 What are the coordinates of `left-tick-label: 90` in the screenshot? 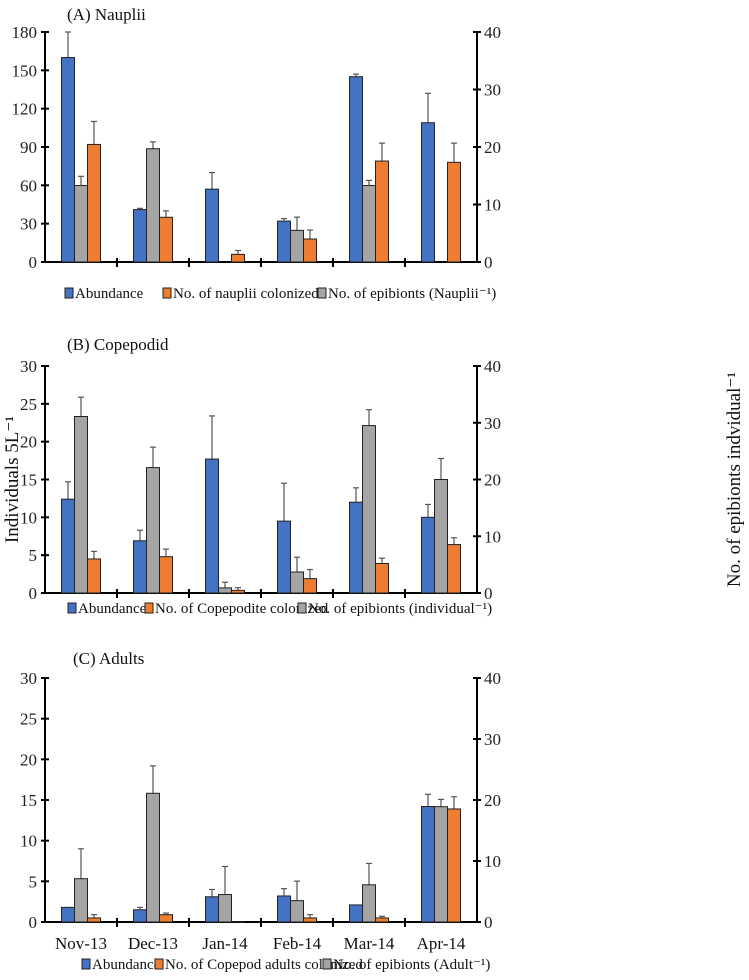 It's located at (28, 147).